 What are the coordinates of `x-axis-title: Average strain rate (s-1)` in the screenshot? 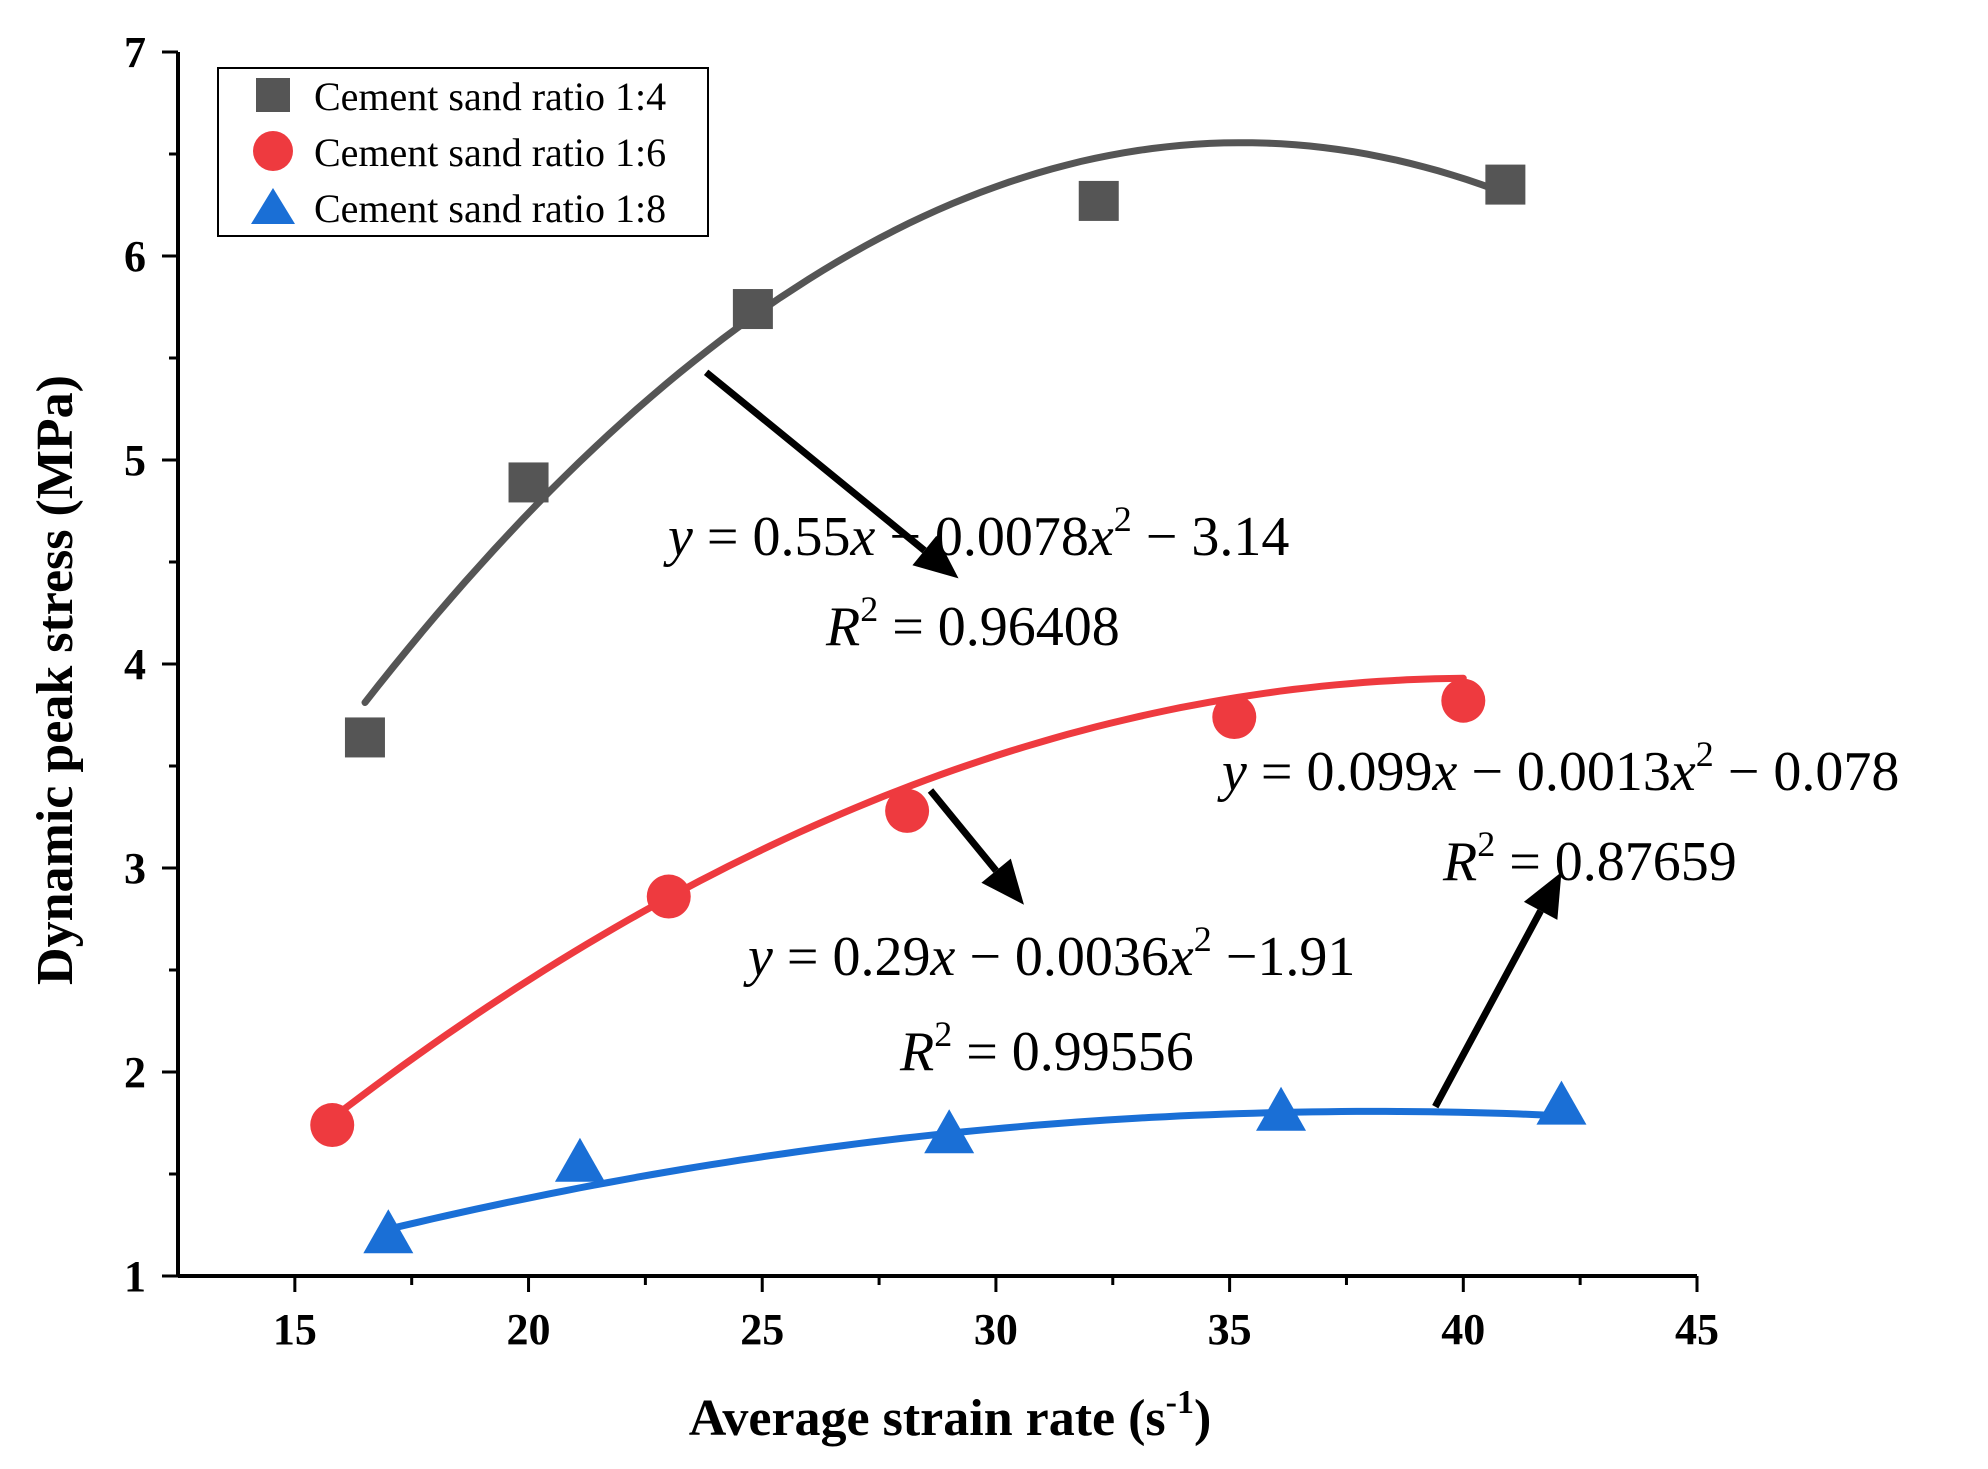 It's located at (950, 1415).